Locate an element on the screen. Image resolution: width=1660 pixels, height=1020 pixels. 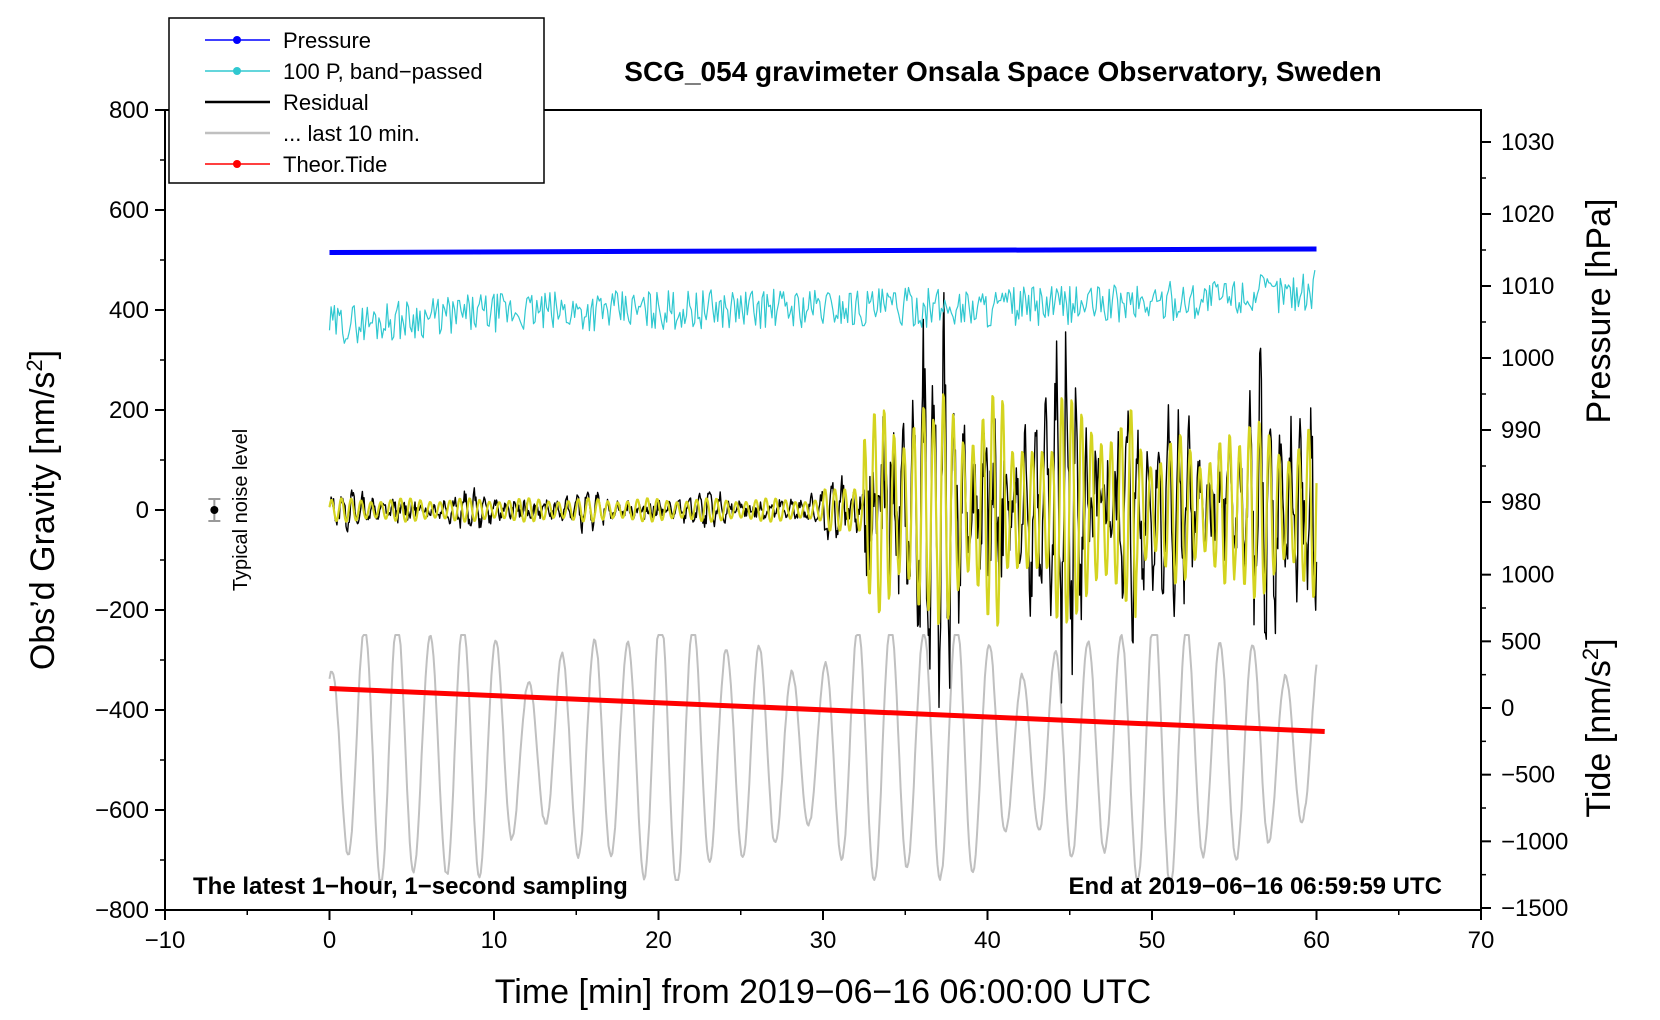
series-theor-tide is located at coordinates (827, 710).